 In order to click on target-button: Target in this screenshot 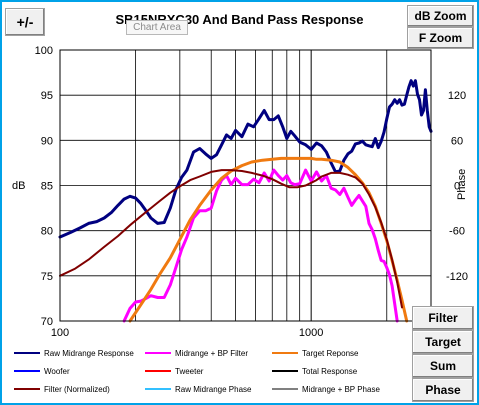, I will do `click(443, 342)`.